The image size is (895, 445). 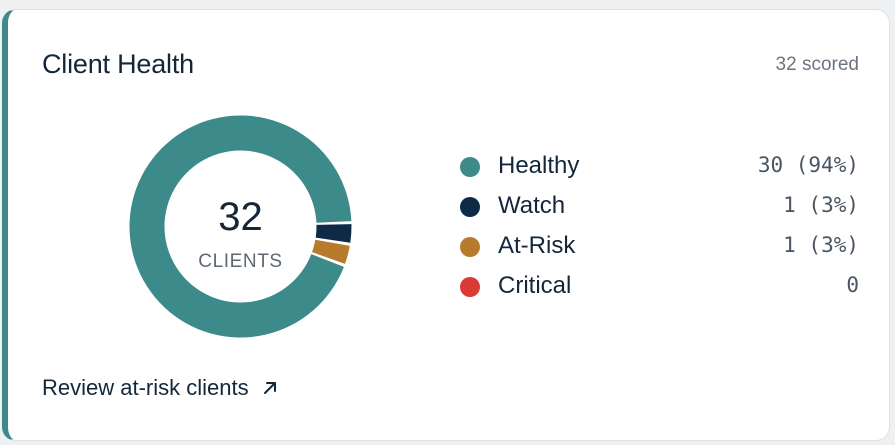 What do you see at coordinates (817, 64) in the screenshot?
I see `scored-count: 32 scored` at bounding box center [817, 64].